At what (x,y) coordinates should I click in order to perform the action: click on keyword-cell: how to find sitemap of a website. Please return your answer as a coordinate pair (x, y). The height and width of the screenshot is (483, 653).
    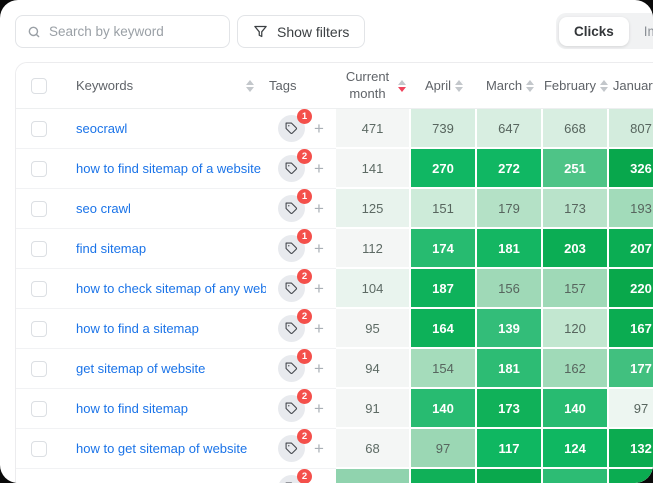
    Looking at the image, I should click on (163, 169).